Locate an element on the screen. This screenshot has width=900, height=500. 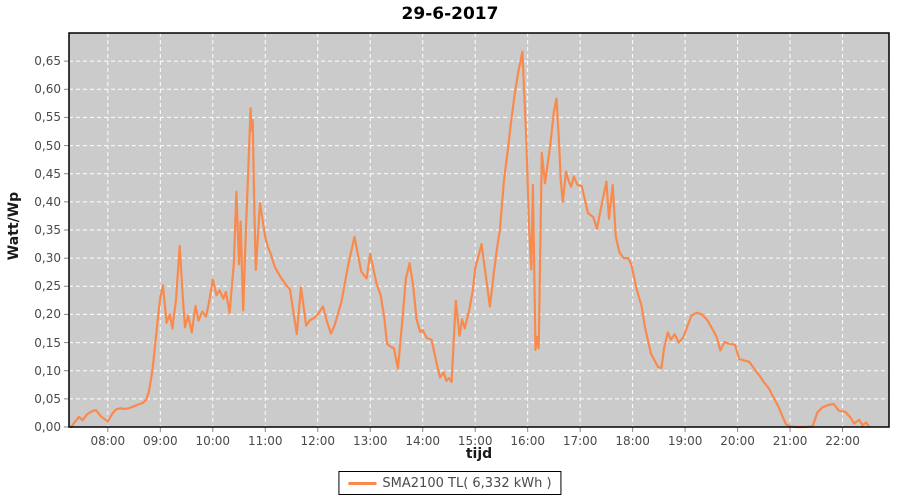
y-tick-label: 0,50 is located at coordinates (47, 145).